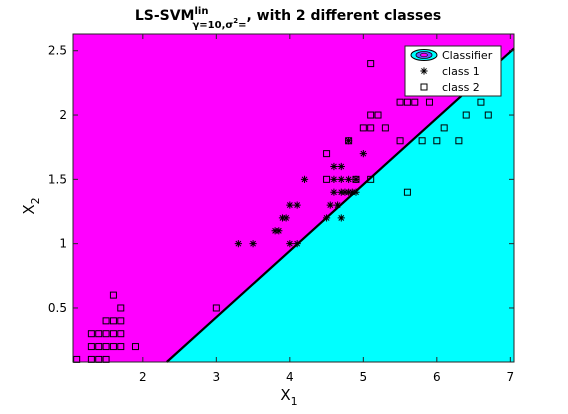  Describe the element at coordinates (343, 16) in the screenshot. I see `title-tail: , with 2 different classes` at that location.